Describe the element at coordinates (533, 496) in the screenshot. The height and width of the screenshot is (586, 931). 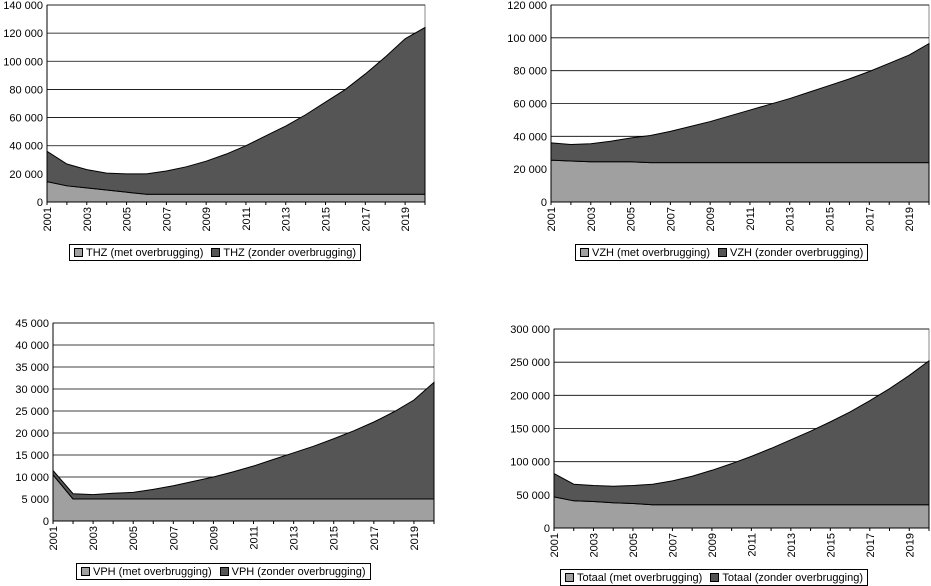
I see `y-tick-label: 50 000` at that location.